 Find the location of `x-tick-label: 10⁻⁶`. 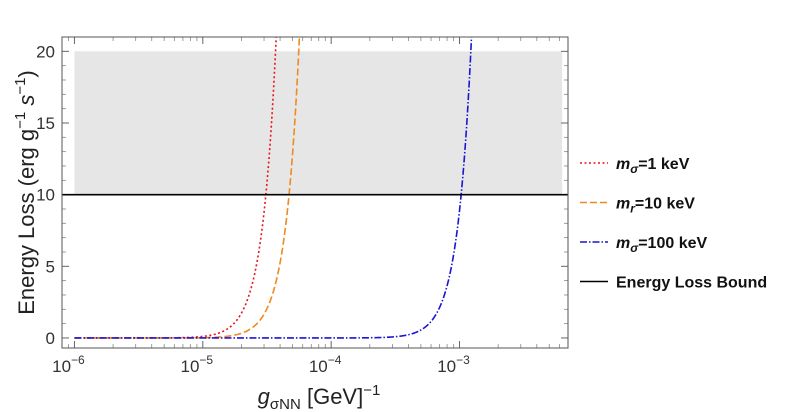

x-tick-label: 10⁻⁶ is located at coordinates (68, 364).